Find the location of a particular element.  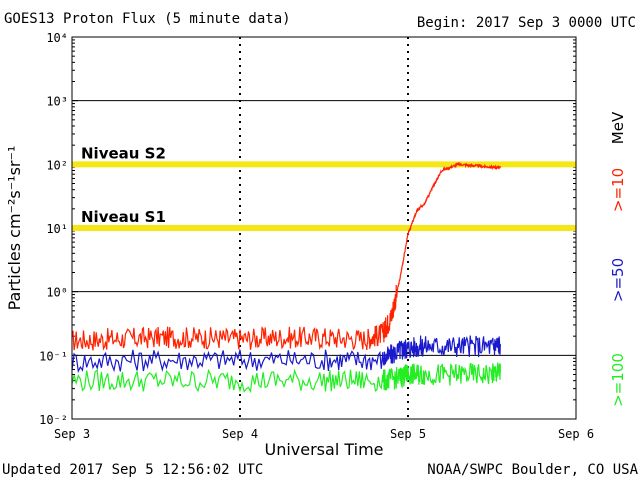

legend-entry: >=10 is located at coordinates (618, 190).